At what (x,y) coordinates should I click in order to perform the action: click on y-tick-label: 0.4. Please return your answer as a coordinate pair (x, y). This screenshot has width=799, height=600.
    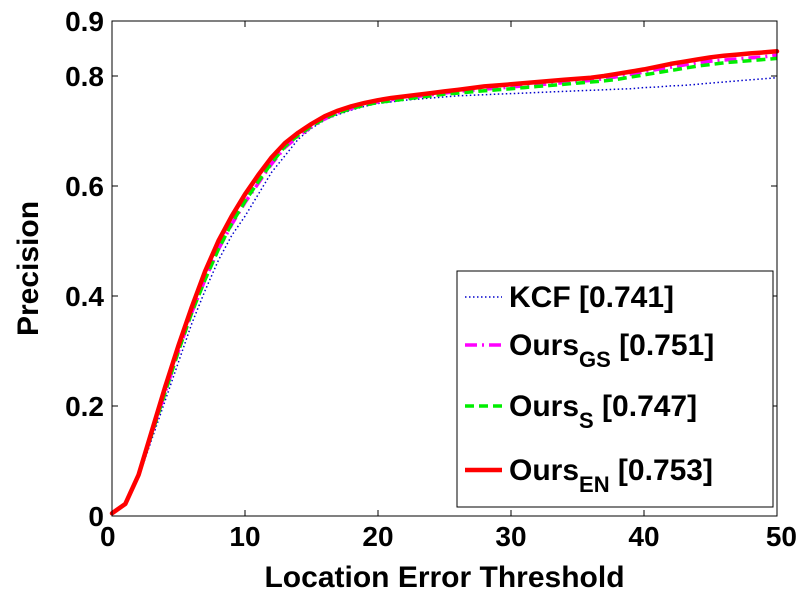
    Looking at the image, I should click on (84, 296).